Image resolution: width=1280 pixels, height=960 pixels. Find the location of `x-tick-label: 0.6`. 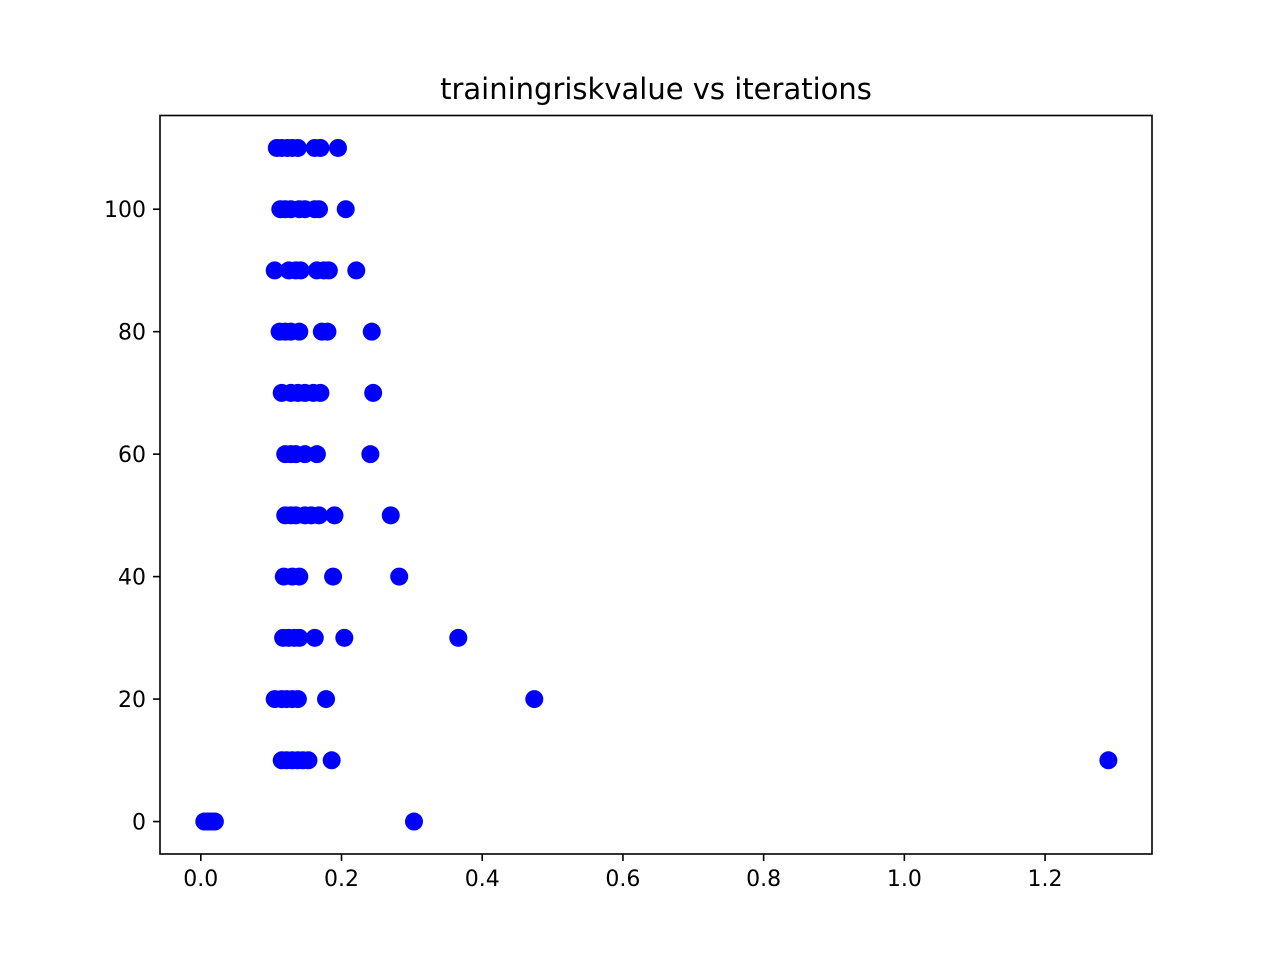

x-tick-label: 0.6 is located at coordinates (622, 879).